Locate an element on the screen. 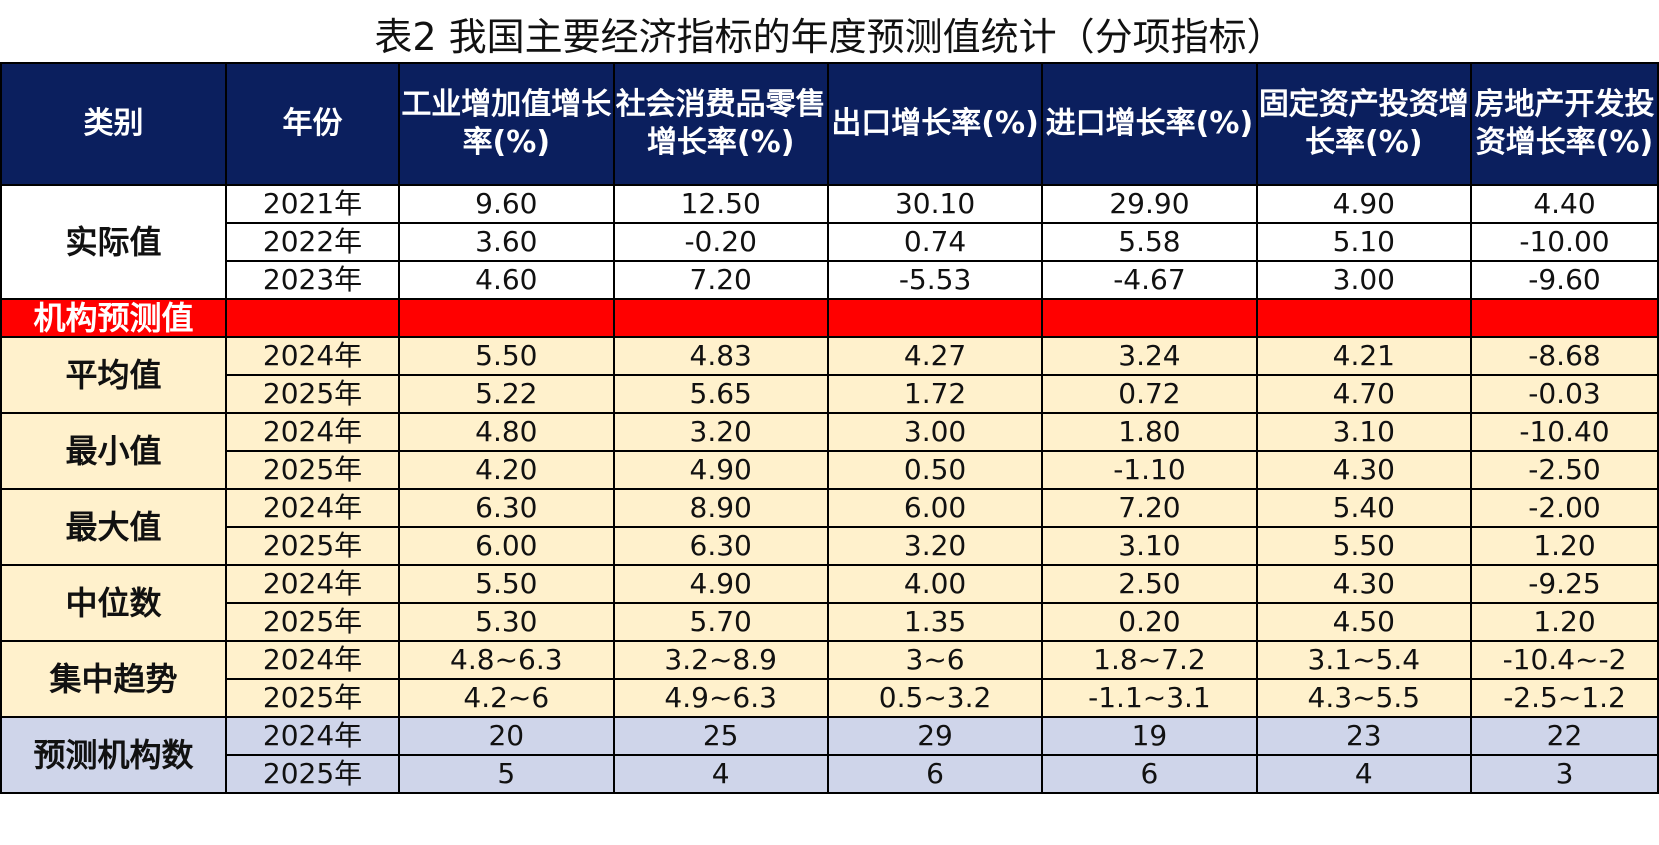 This screenshot has width=1659, height=845. forecast-label: 最小值 is located at coordinates (113, 451).